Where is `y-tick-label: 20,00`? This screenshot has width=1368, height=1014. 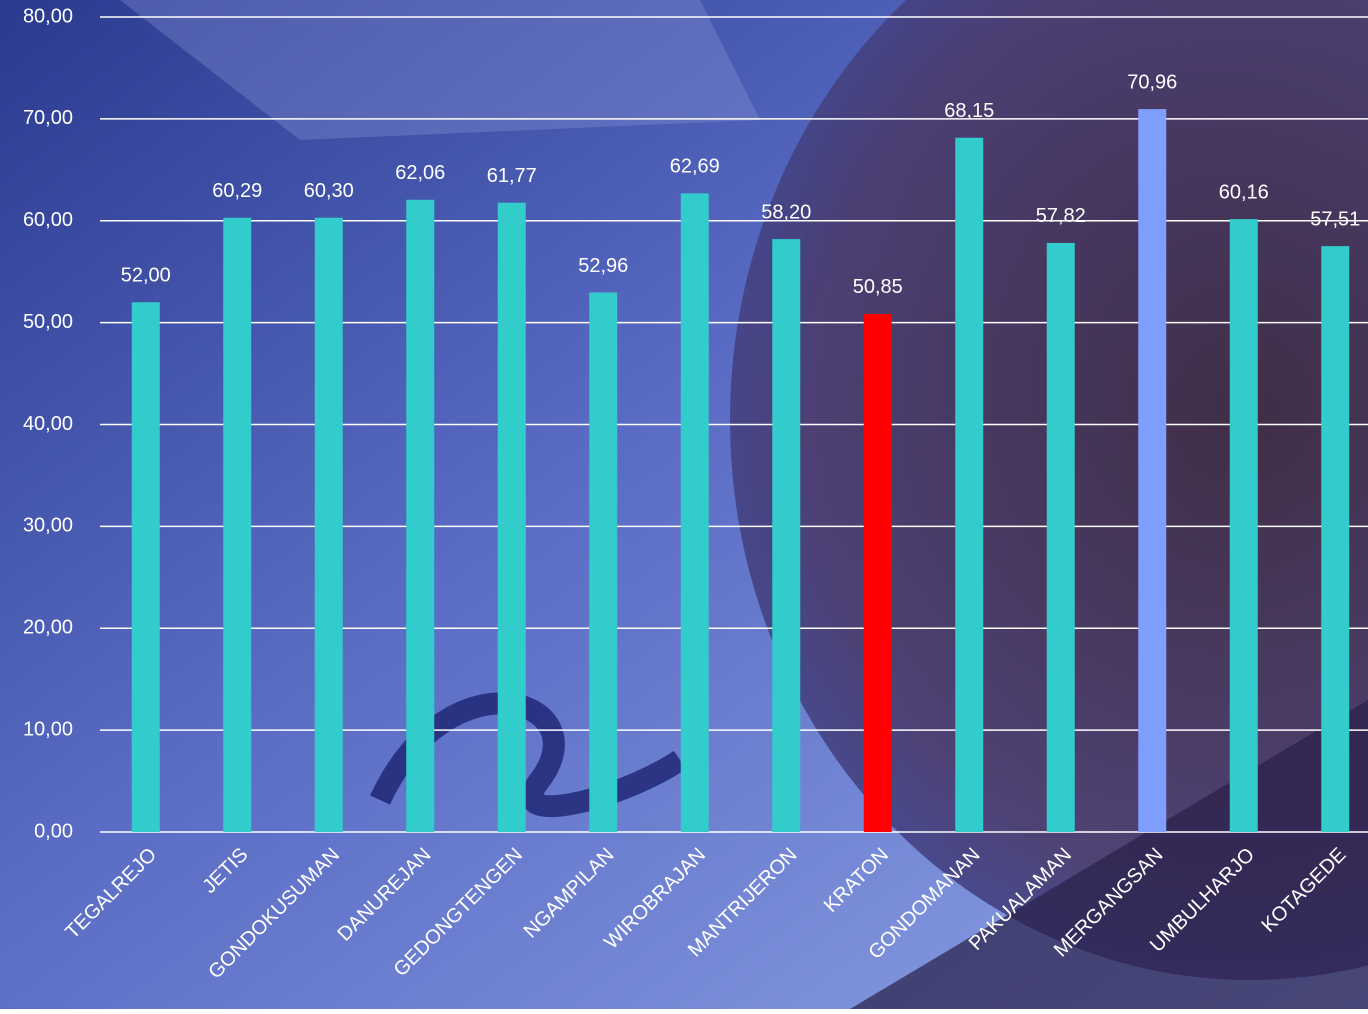
y-tick-label: 20,00 is located at coordinates (48, 628).